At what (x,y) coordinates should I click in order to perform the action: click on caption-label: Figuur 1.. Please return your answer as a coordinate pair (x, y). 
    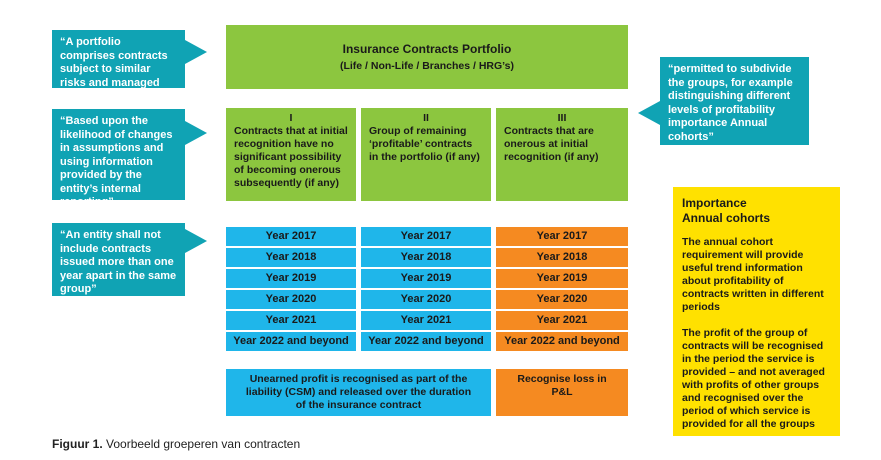
    Looking at the image, I should click on (77, 444).